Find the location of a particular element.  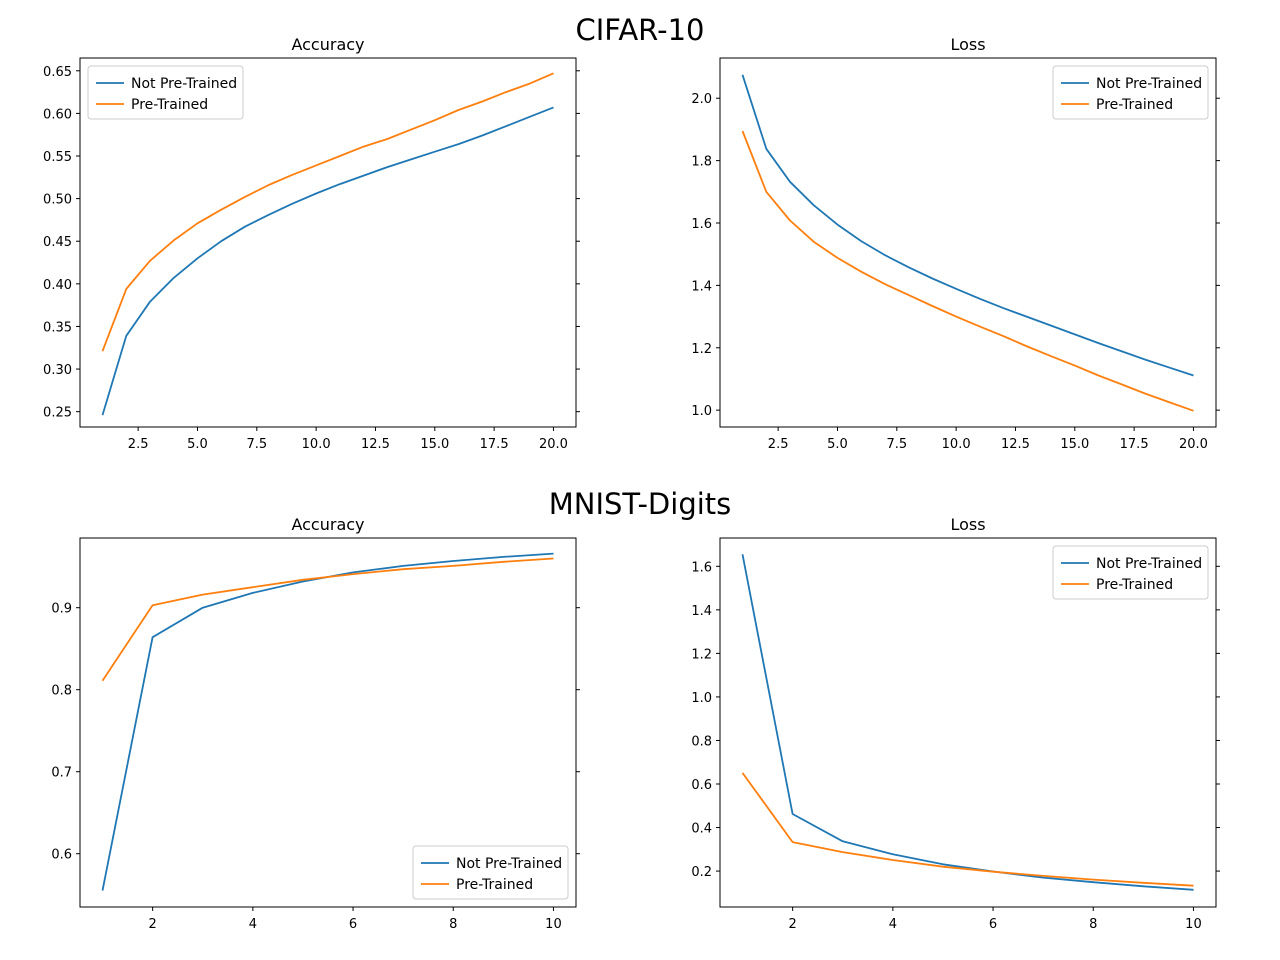

y-tick-label: 0.25 is located at coordinates (57, 413).